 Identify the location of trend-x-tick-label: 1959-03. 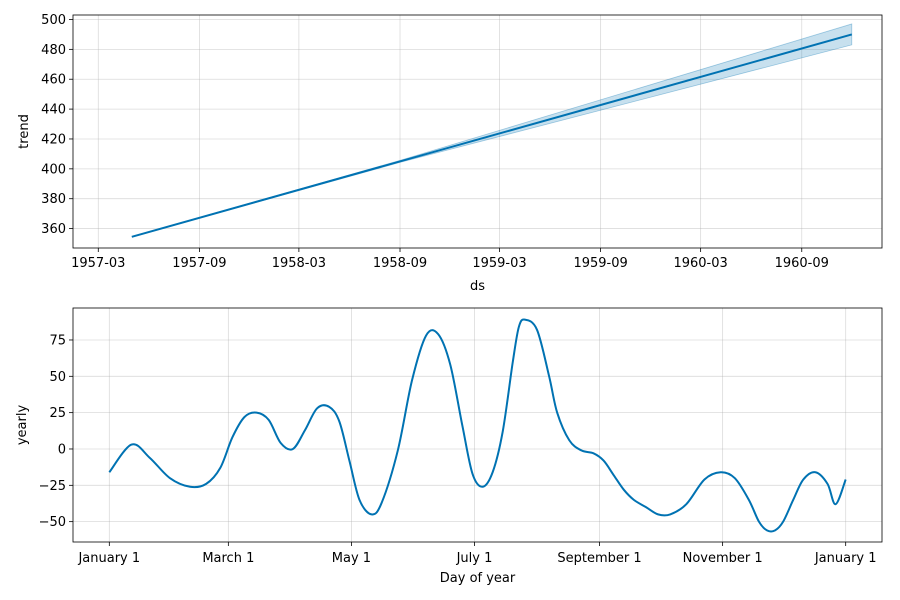
(499, 263).